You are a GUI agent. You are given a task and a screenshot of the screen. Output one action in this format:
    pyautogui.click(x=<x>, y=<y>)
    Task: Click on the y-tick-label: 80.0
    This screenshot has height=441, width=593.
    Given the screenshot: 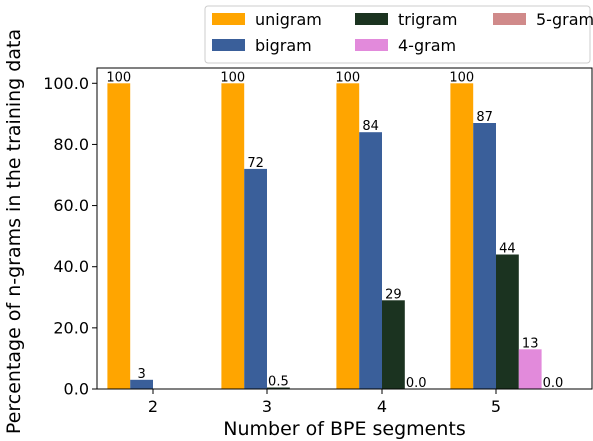 What is the action you would take?
    pyautogui.click(x=71, y=144)
    